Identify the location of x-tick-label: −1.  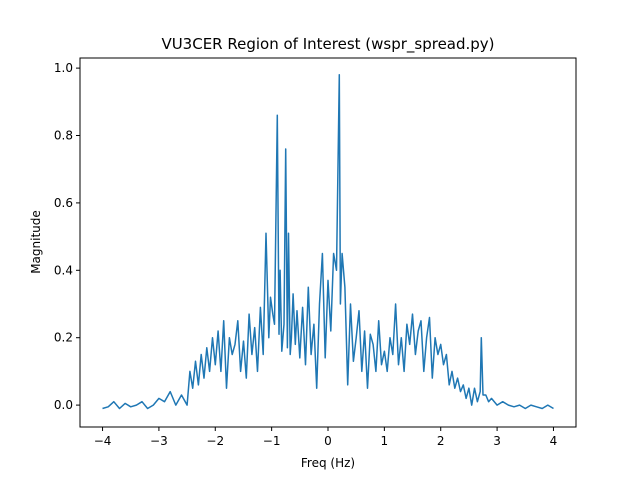
(272, 441).